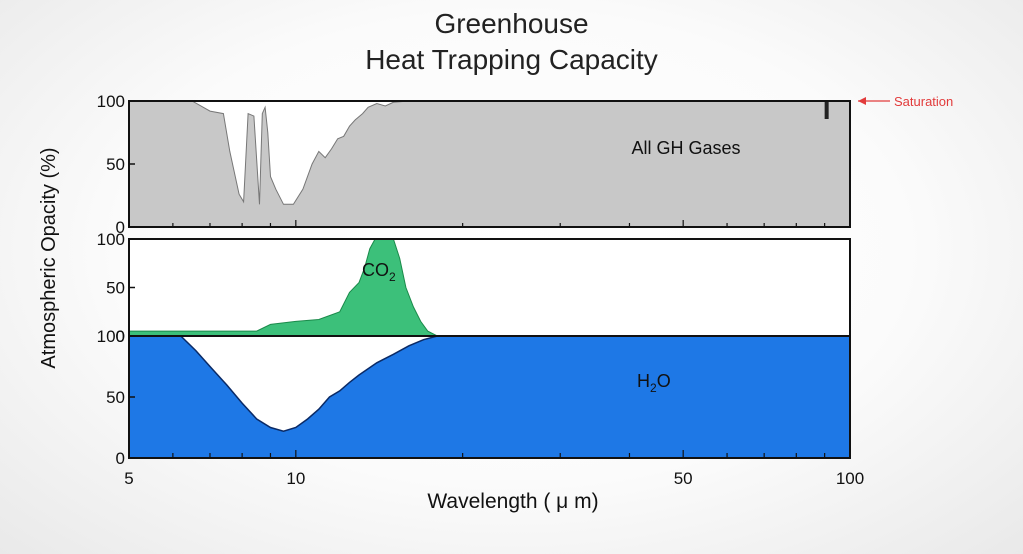  I want to click on top-ytick-label-50: 50, so click(115, 164).